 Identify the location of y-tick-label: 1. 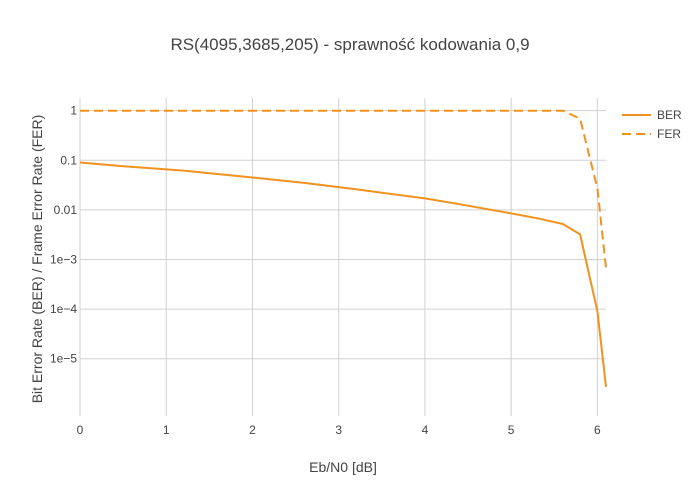
(73, 111).